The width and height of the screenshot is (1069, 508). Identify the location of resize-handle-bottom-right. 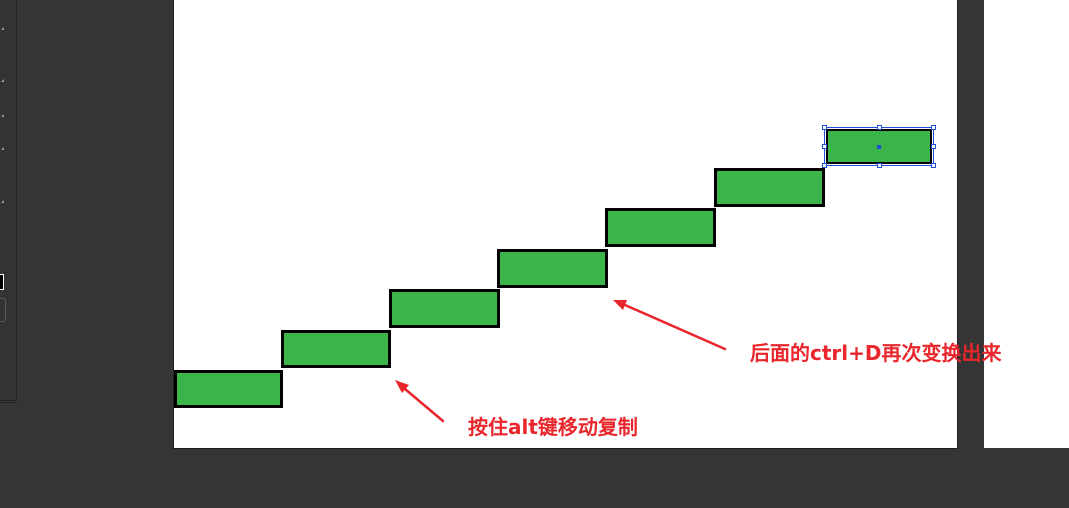
(933, 165).